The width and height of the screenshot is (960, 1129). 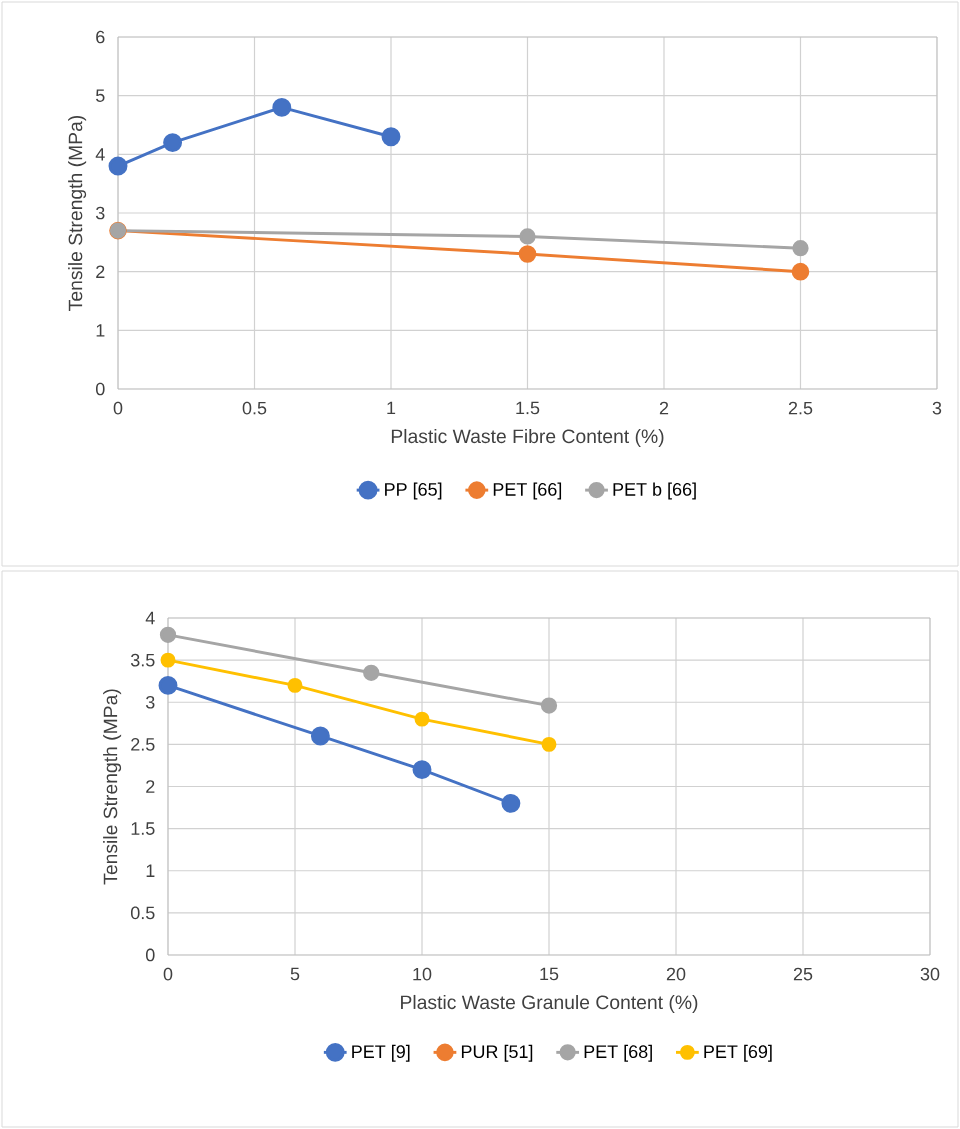 I want to click on y-tick-label: 0.5, so click(x=142, y=913).